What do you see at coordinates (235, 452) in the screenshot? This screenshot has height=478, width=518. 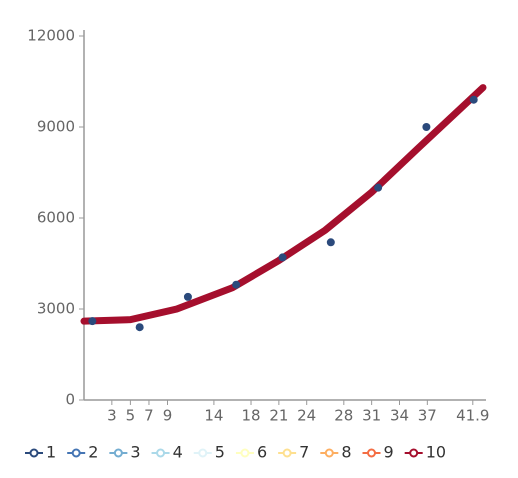 I see `legend: 1 2 3 4 5 6 7 8 9 10` at bounding box center [235, 452].